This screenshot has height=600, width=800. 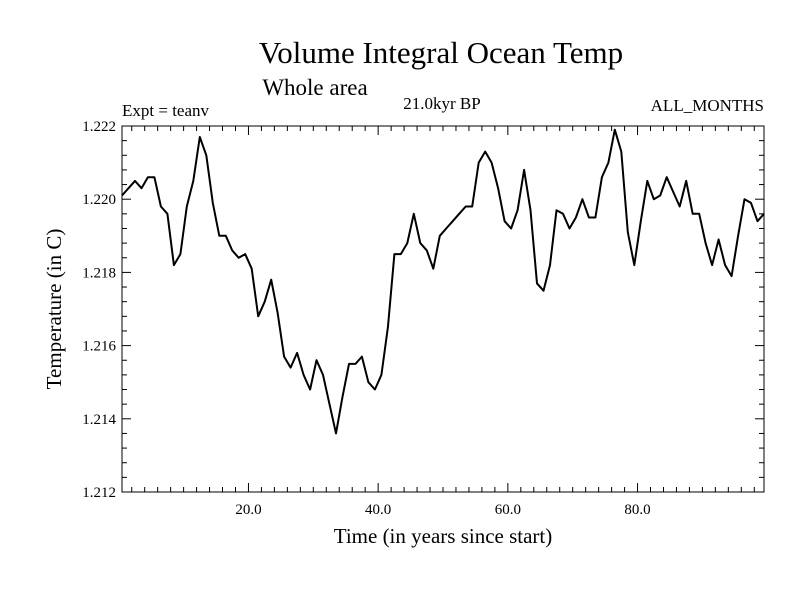 What do you see at coordinates (707, 105) in the screenshot?
I see `months-label: ALL_MONTHS` at bounding box center [707, 105].